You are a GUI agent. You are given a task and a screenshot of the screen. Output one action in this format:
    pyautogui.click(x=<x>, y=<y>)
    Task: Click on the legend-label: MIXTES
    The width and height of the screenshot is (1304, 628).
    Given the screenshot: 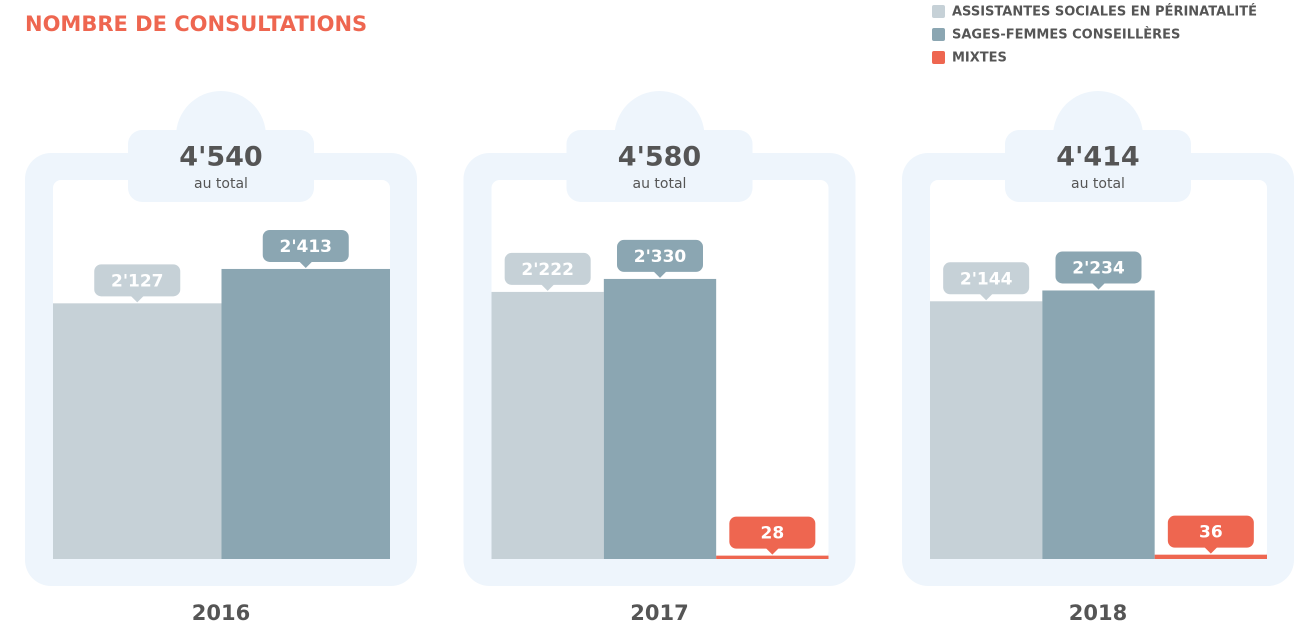 What is the action you would take?
    pyautogui.click(x=979, y=58)
    